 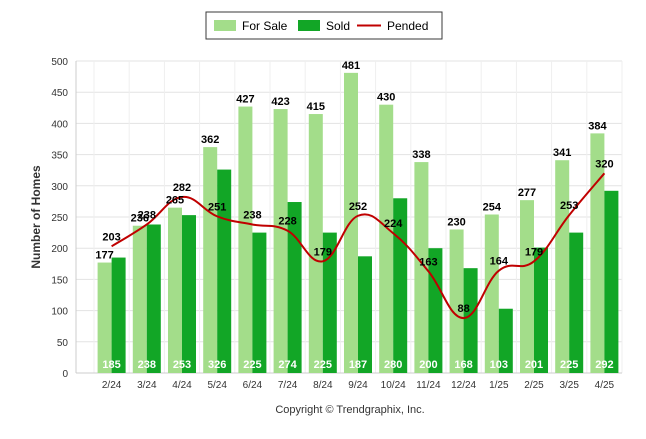 I want to click on for-sale-value-label: 338, so click(x=421, y=155).